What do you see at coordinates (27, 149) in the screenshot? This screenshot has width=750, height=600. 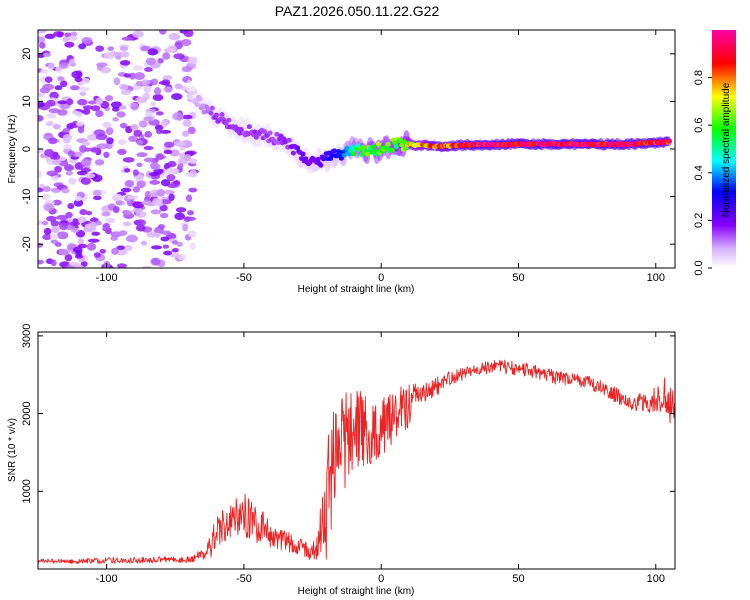 I see `spectrogram-y-tick-label: 0` at bounding box center [27, 149].